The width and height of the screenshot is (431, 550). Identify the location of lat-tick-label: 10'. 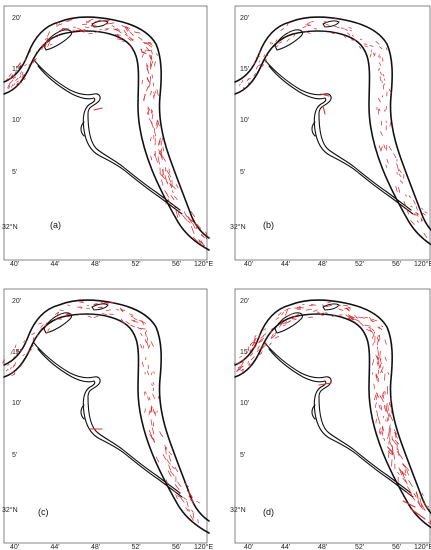
(16, 403).